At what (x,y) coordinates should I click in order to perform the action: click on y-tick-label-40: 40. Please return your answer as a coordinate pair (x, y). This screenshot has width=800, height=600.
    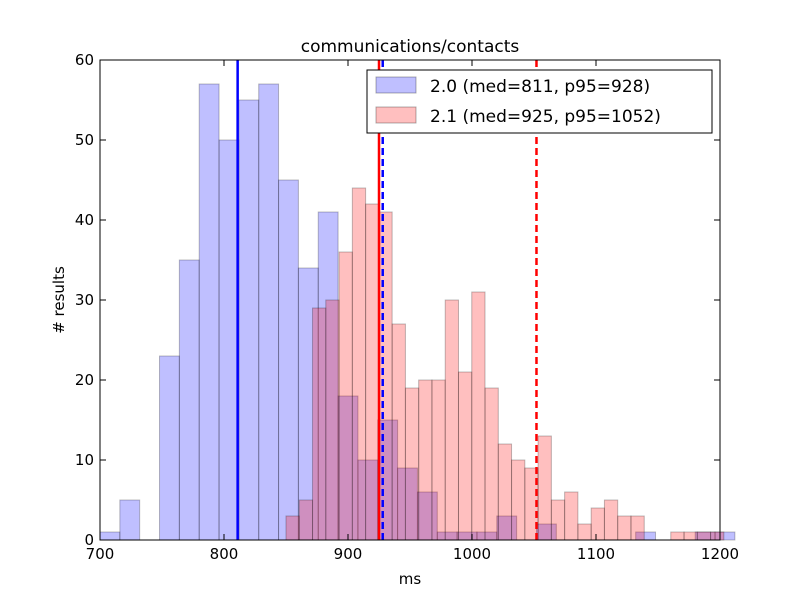
    Looking at the image, I should click on (84, 220).